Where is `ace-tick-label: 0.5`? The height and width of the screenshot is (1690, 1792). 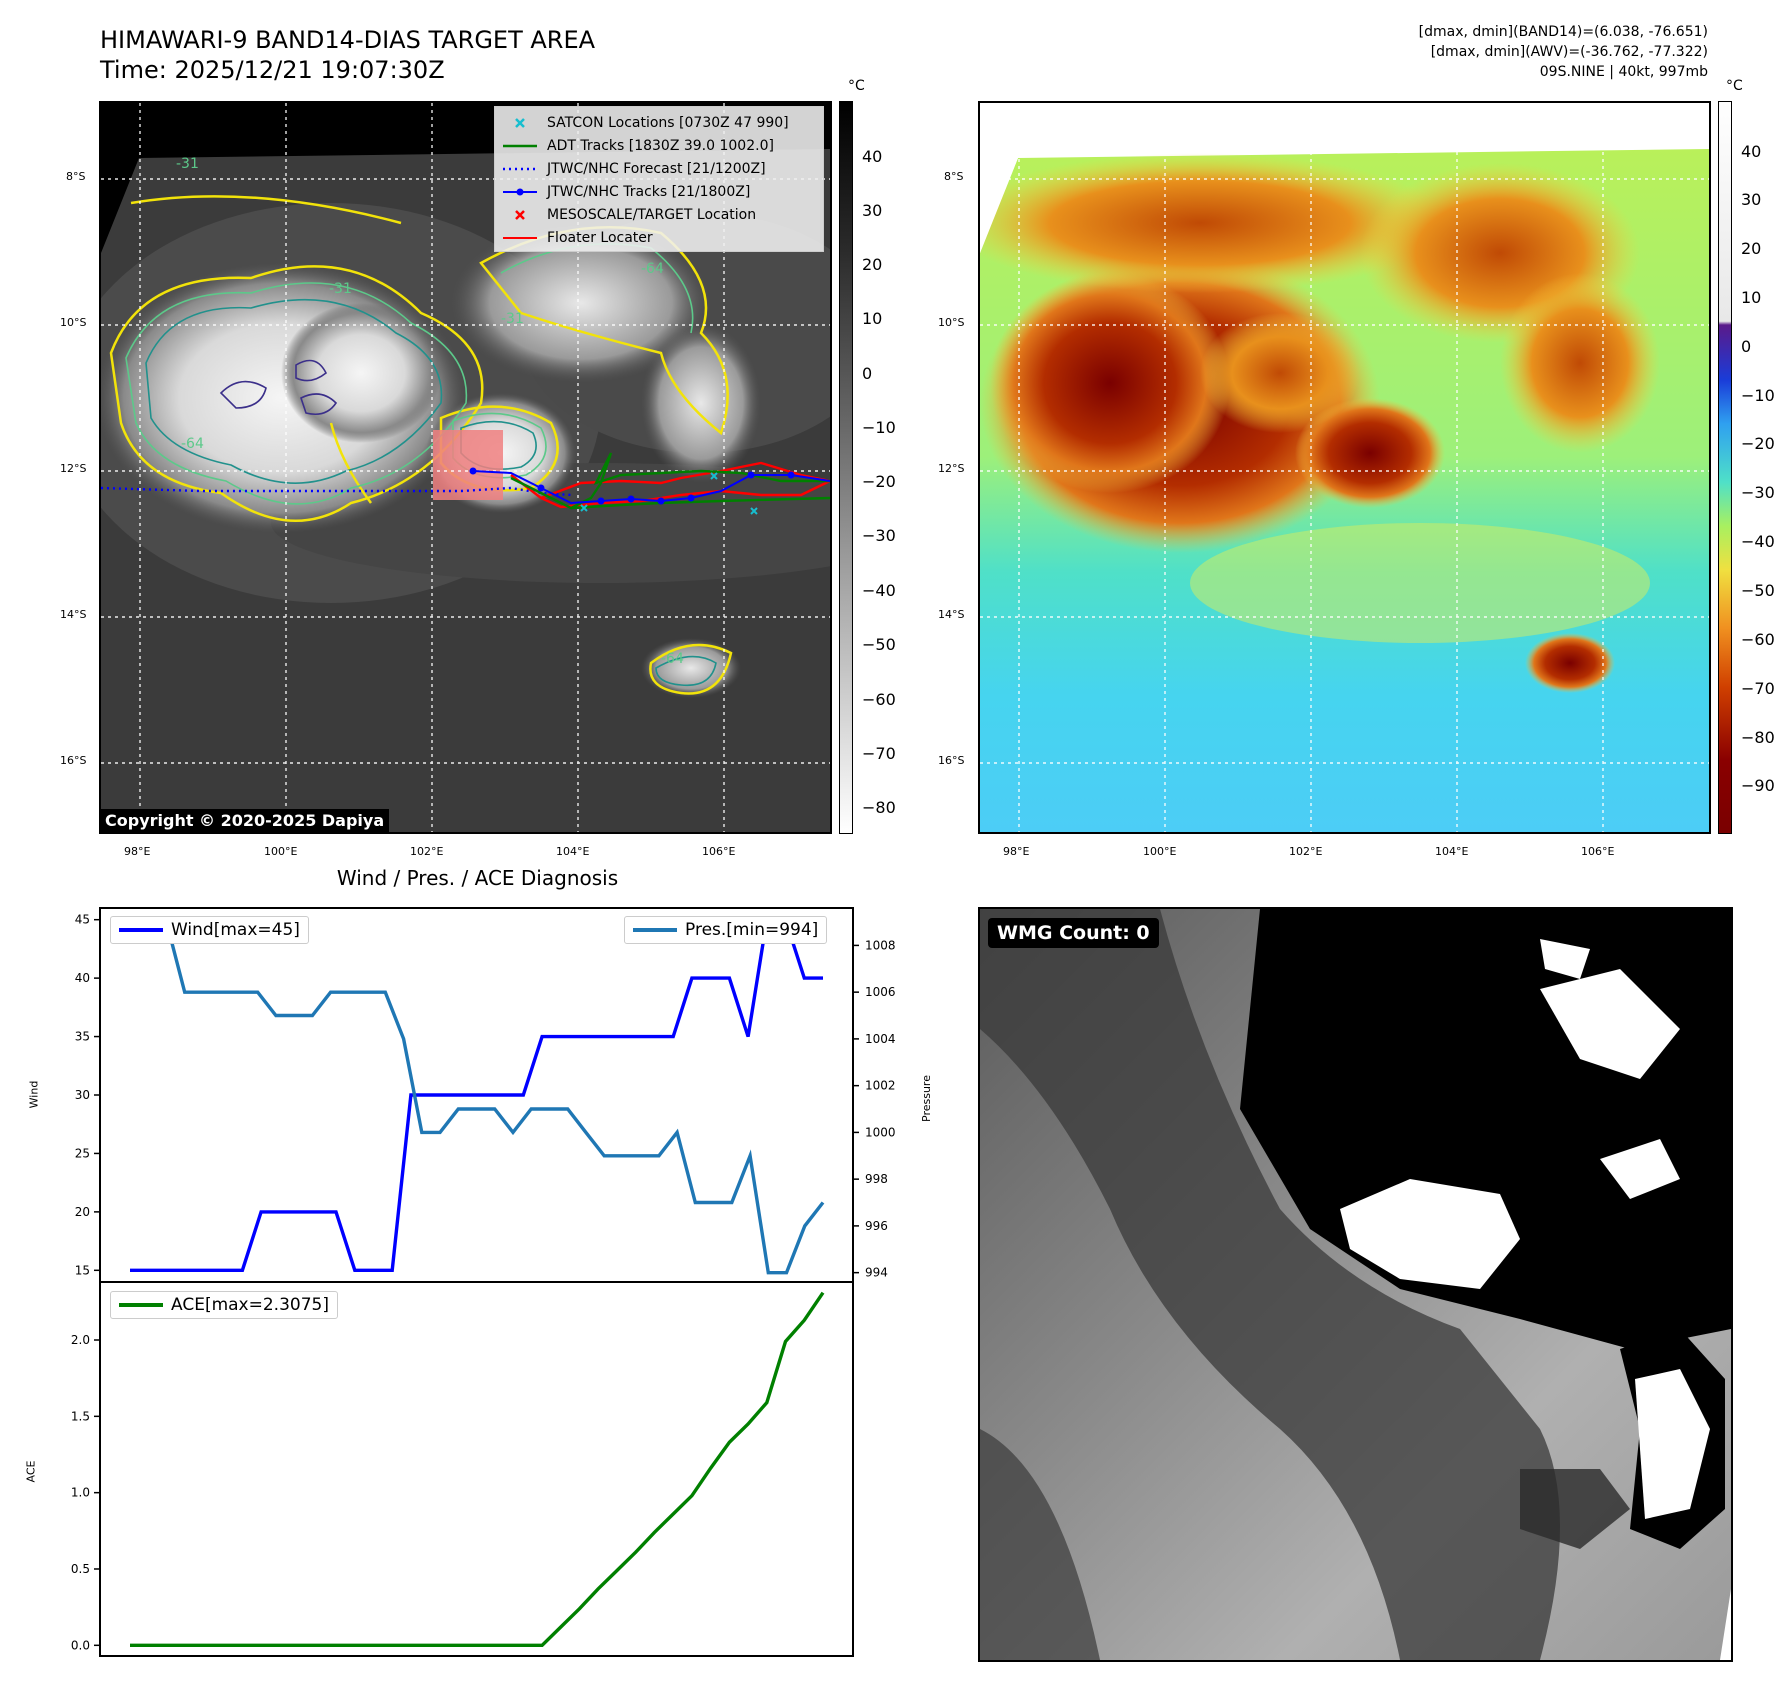
ace-tick-label: 0.5 is located at coordinates (80, 1569).